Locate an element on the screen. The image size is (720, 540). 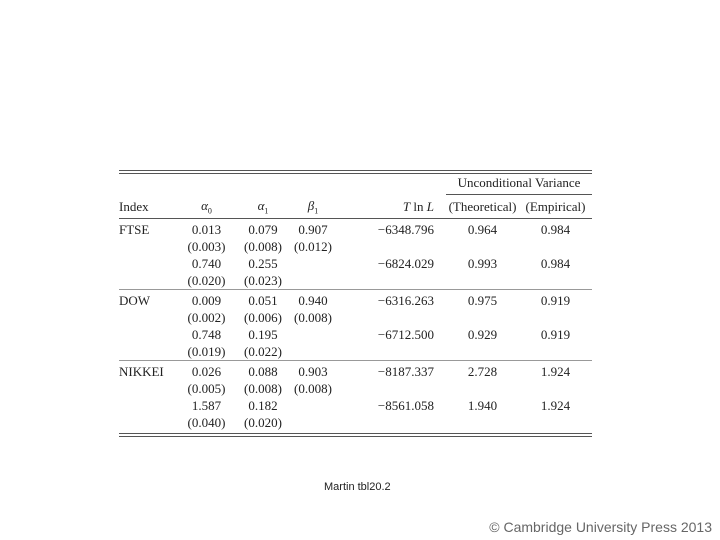
table-row: FTSE 0.013 0.079 0.907 −6348.796 0.964 0.984 is located at coordinates (355, 228).